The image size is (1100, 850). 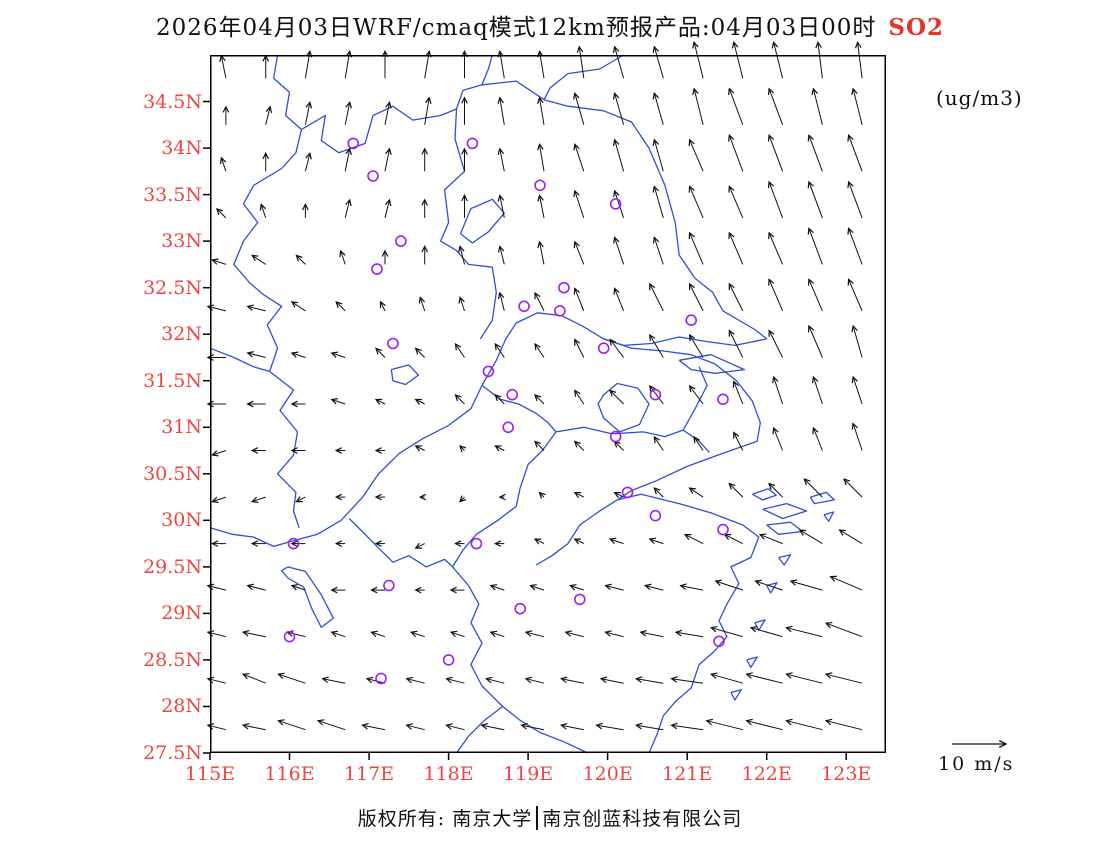 What do you see at coordinates (846, 774) in the screenshot?
I see `lon-tick-label: 123E` at bounding box center [846, 774].